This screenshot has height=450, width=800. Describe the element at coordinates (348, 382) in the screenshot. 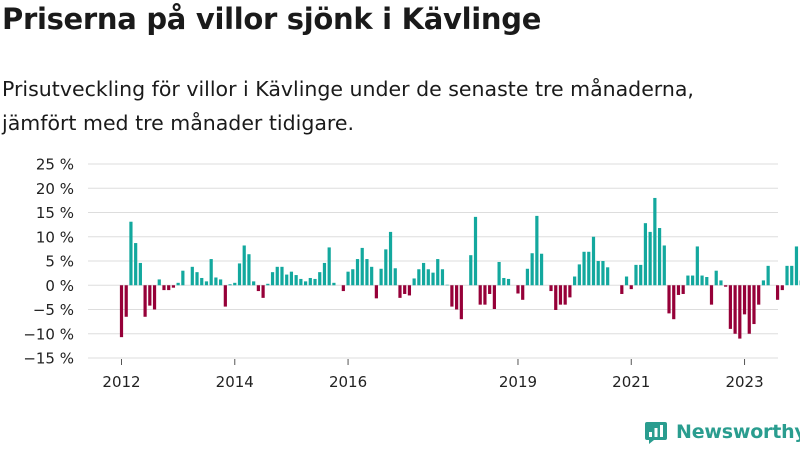

I see `x-tick-label: 2016` at that location.